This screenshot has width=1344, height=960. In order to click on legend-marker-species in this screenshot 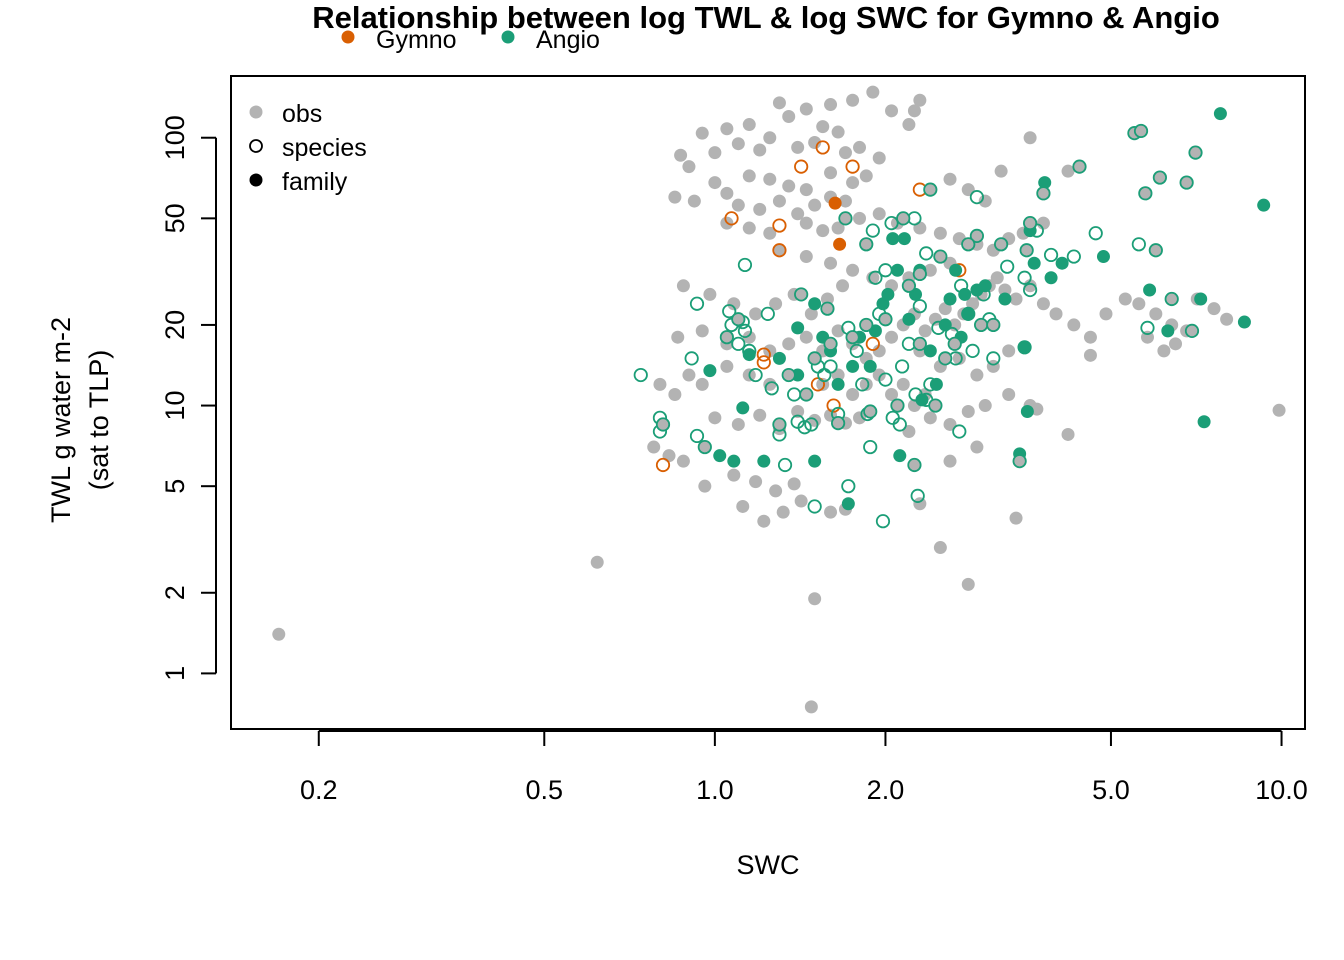, I will do `click(256, 146)`.